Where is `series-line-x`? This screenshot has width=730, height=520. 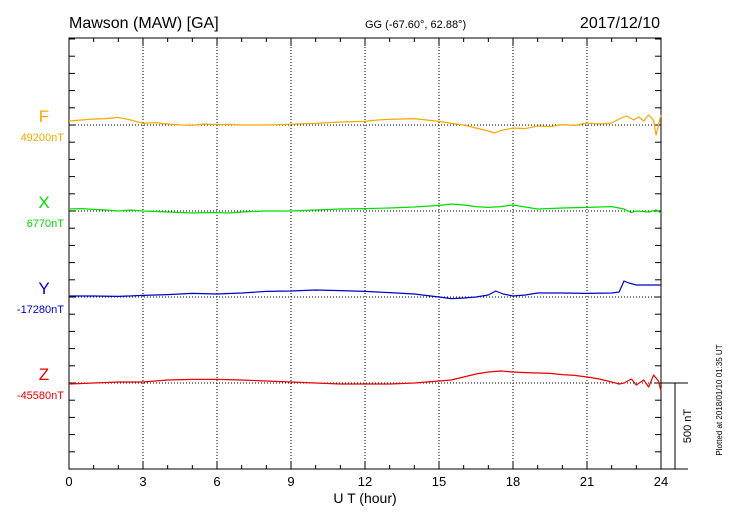
series-line-x is located at coordinates (365, 208).